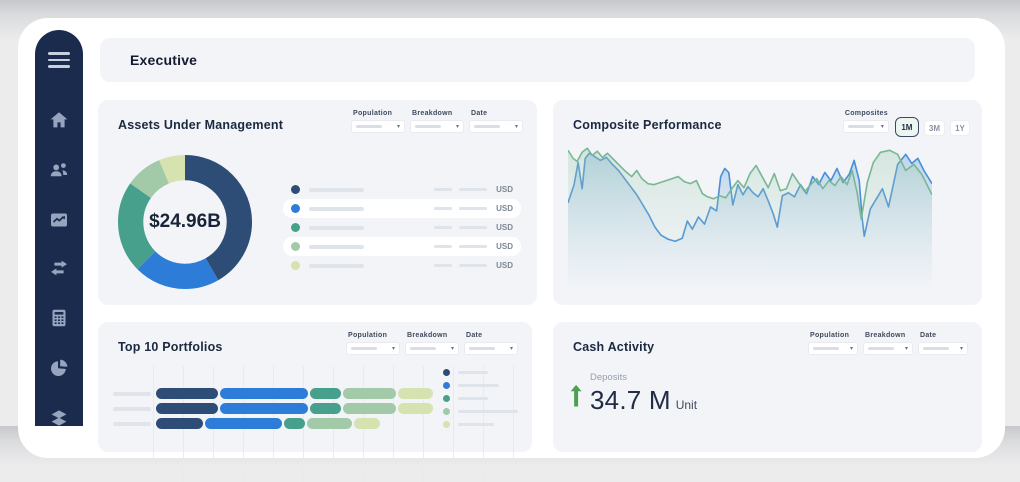  I want to click on row-label-placeholder, so click(132, 394).